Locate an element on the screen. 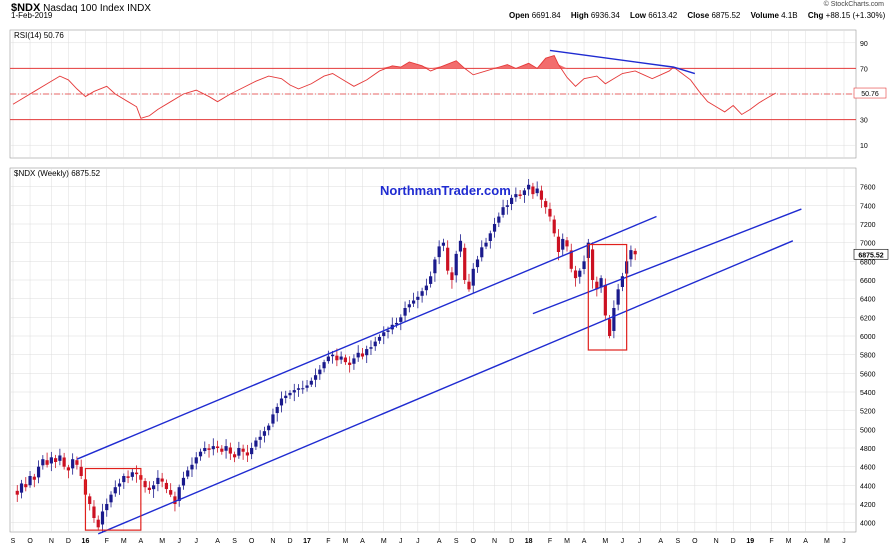 The width and height of the screenshot is (890, 548). price-tick-label: 7000 is located at coordinates (868, 244).